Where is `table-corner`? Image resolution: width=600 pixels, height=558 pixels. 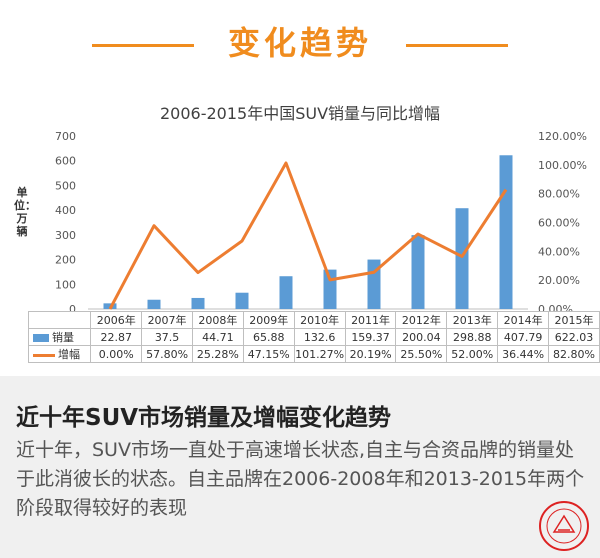
table-corner is located at coordinates (59, 320).